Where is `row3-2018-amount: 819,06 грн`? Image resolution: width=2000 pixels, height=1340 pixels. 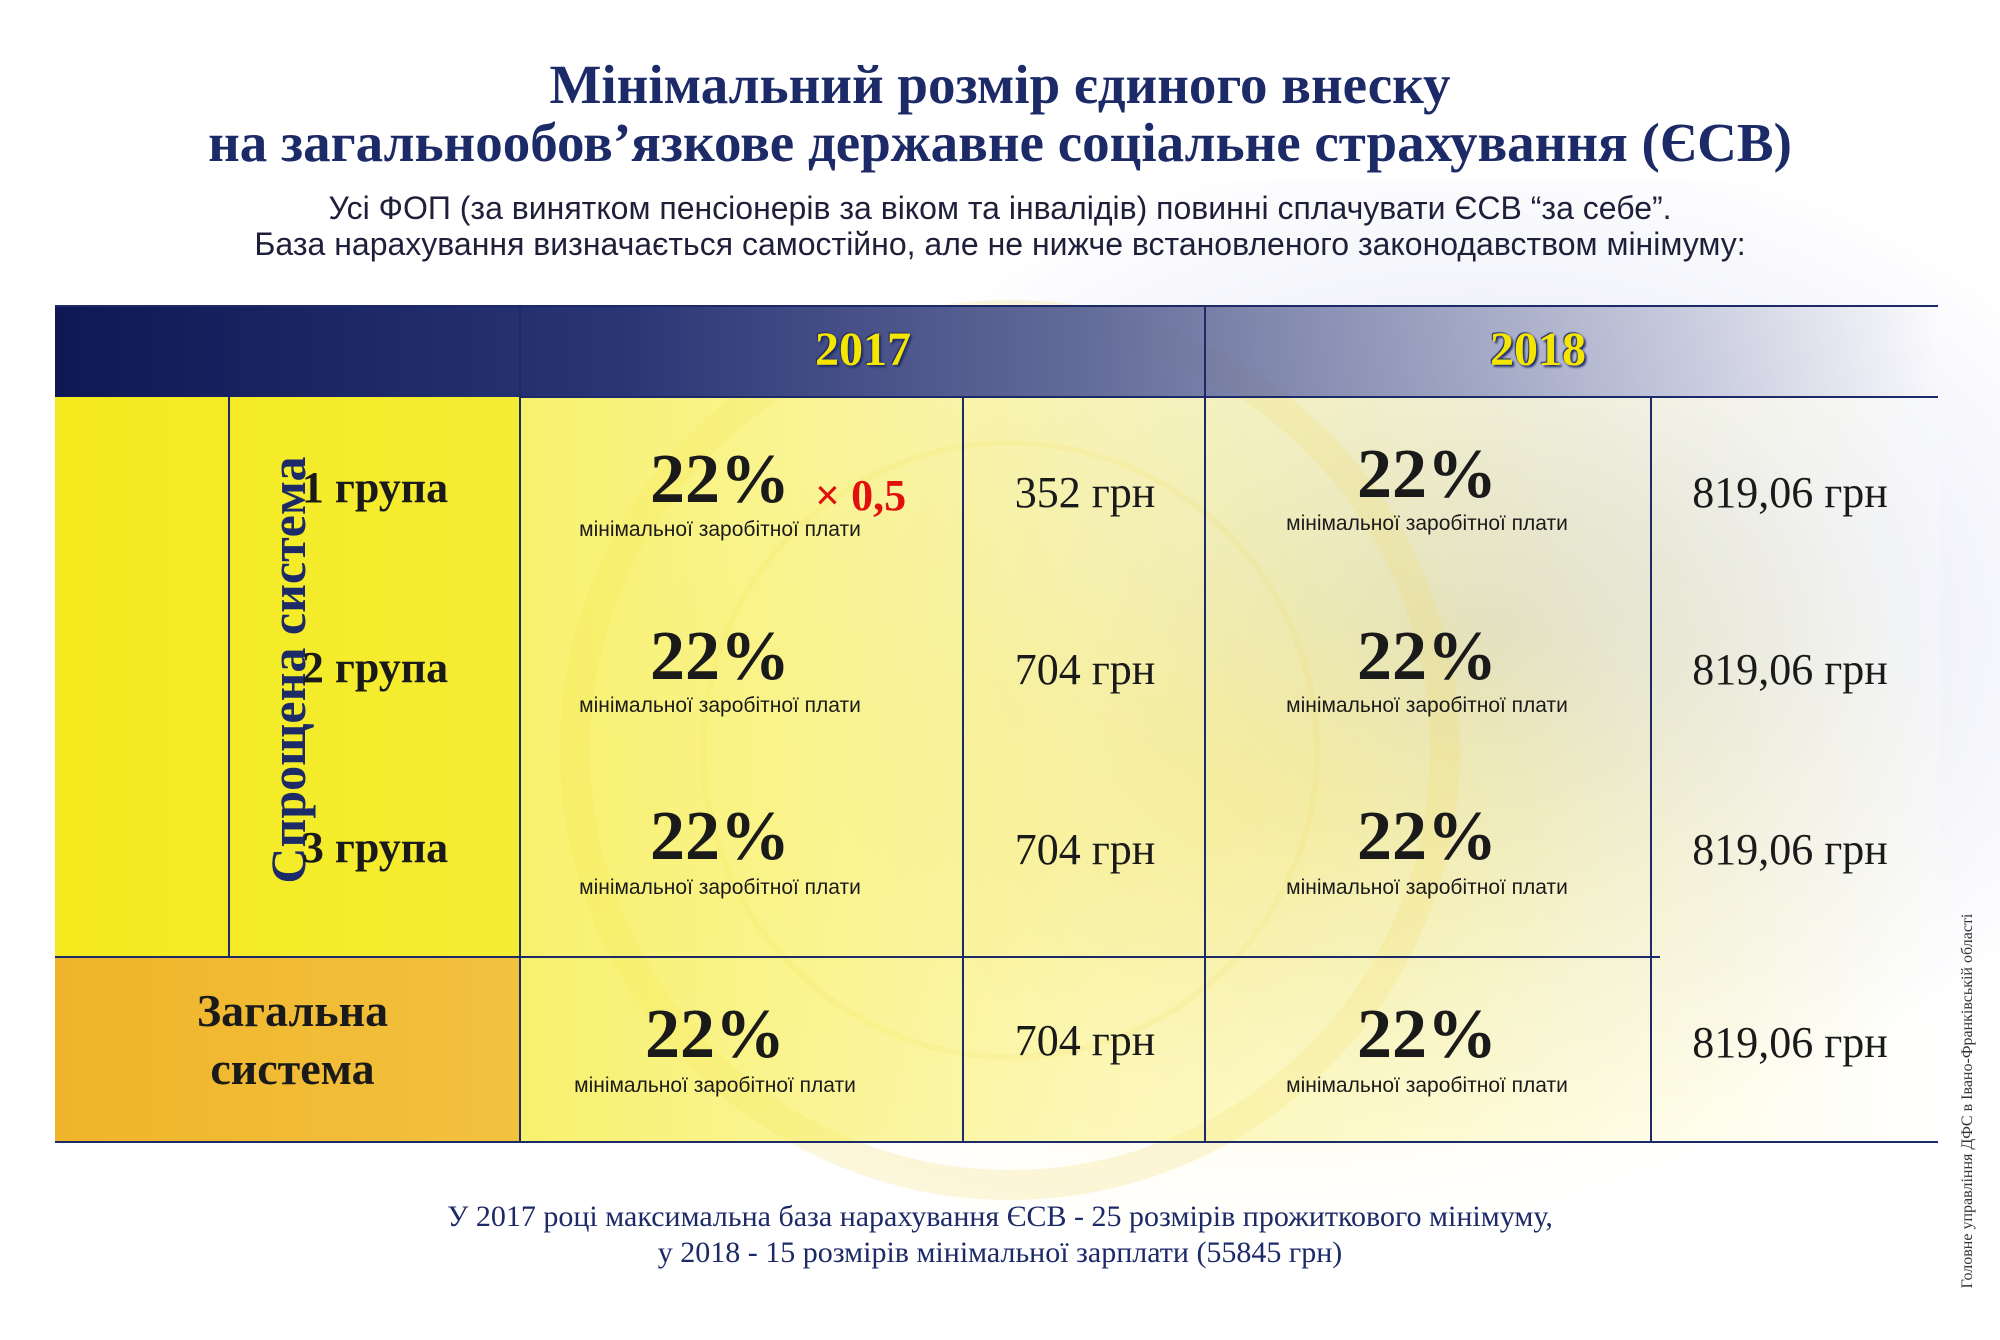 row3-2018-amount: 819,06 грн is located at coordinates (1790, 849).